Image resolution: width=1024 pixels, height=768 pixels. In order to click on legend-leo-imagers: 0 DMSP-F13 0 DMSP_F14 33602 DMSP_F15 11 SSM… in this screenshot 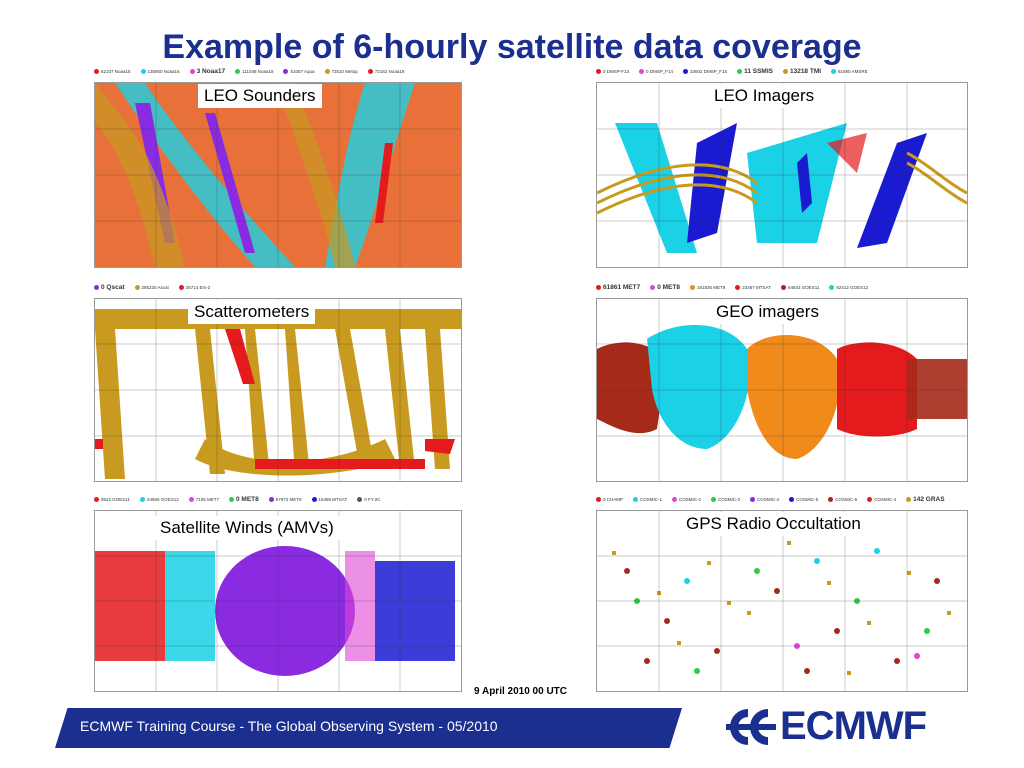, I will do `click(781, 71)`.